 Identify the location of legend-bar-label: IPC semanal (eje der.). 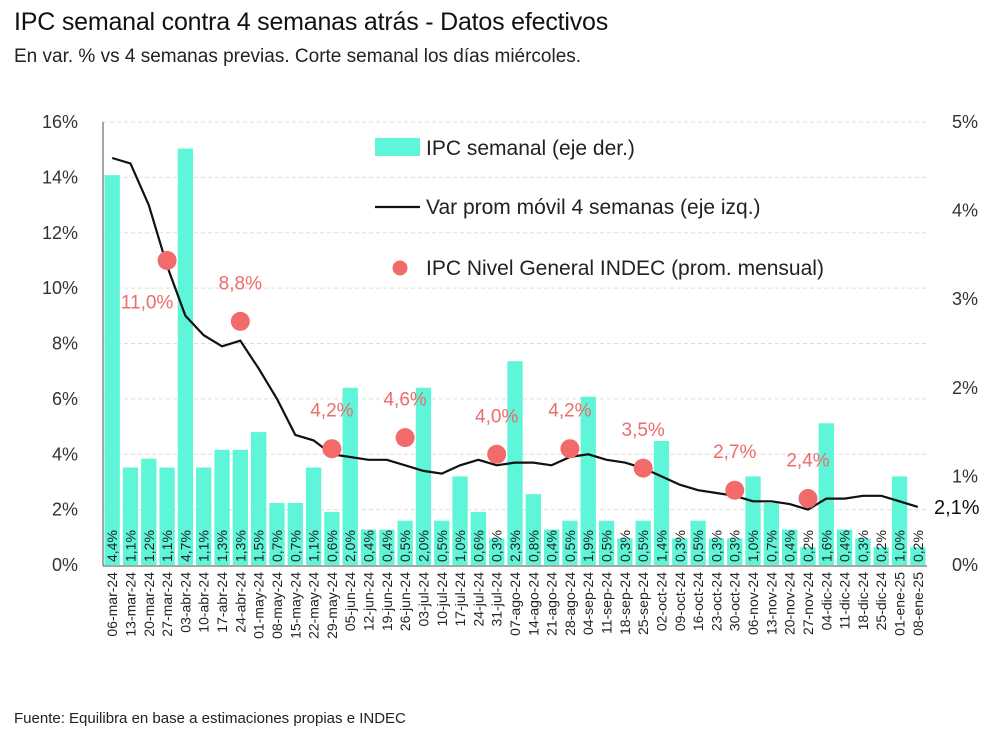
(530, 148).